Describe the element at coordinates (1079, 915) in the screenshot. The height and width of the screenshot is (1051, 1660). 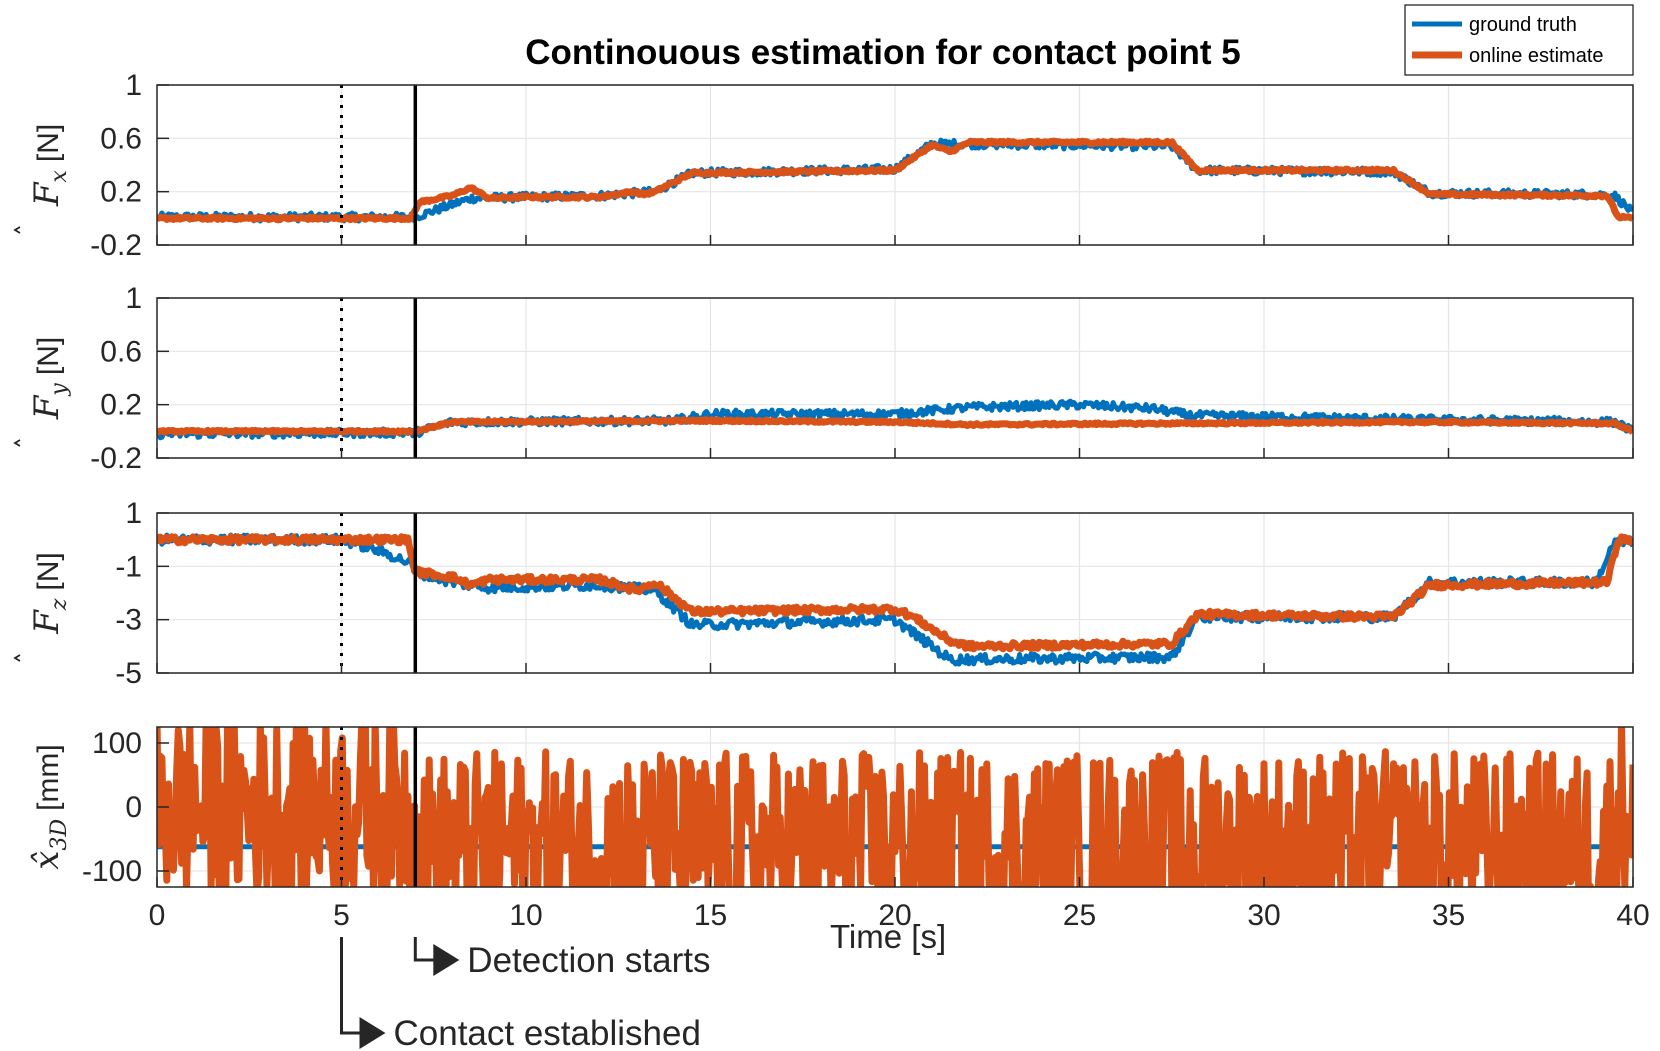
I see `x-tick-label: 25` at that location.